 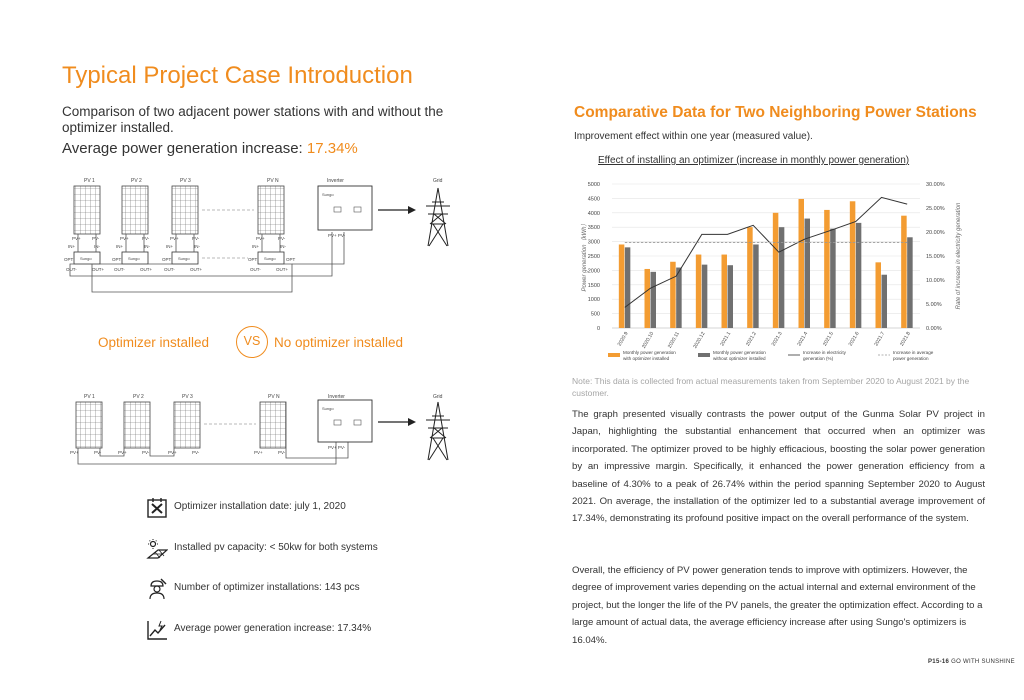 I want to click on y-tick-label: 1000, so click(x=594, y=300).